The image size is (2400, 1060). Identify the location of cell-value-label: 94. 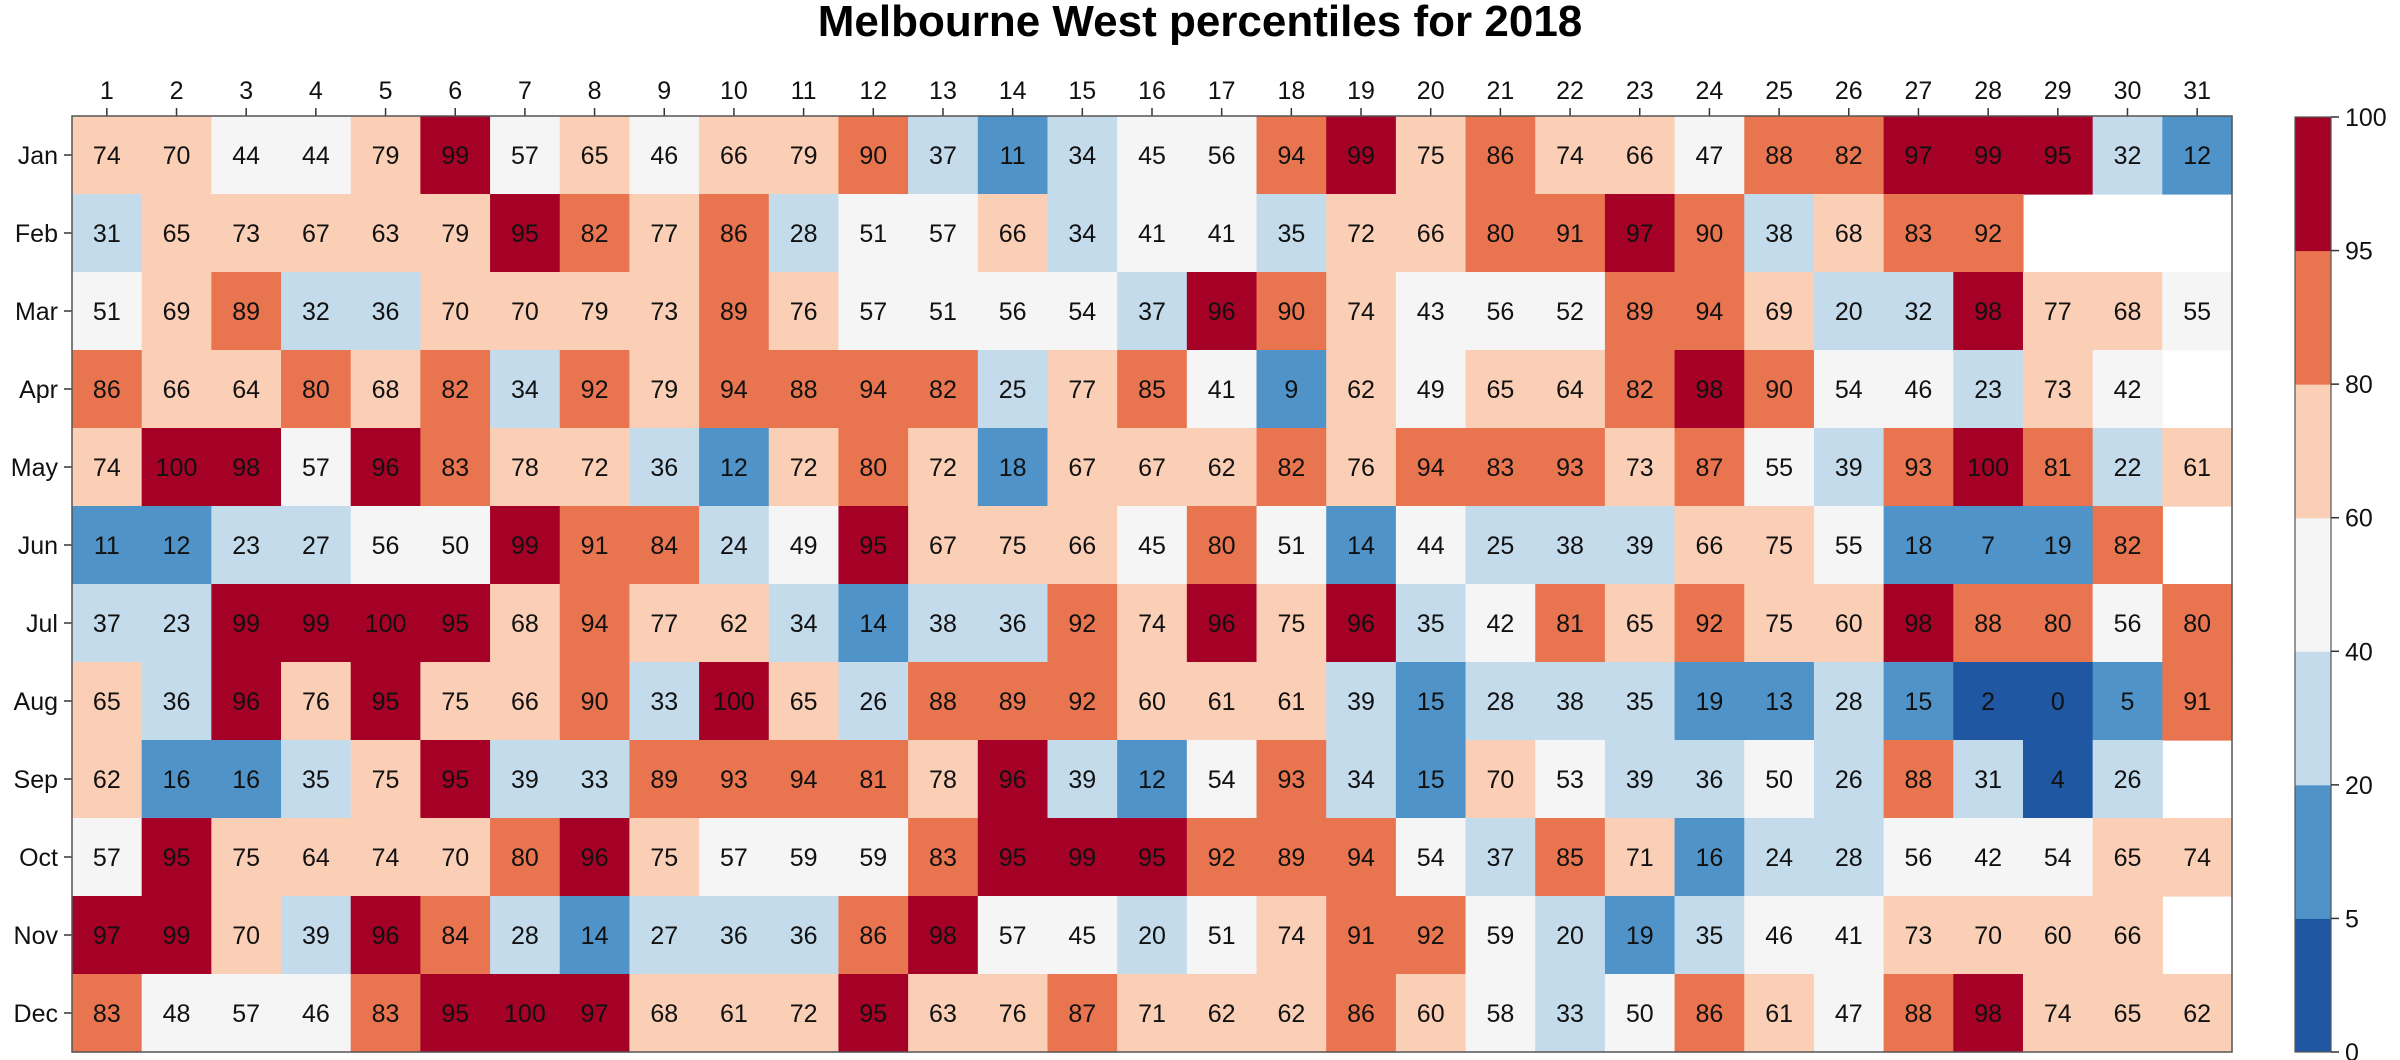
(1431, 468).